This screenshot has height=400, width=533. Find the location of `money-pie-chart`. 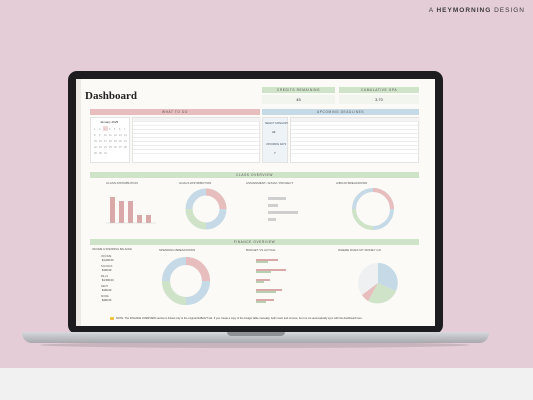

money-pie-chart is located at coordinates (378, 283).